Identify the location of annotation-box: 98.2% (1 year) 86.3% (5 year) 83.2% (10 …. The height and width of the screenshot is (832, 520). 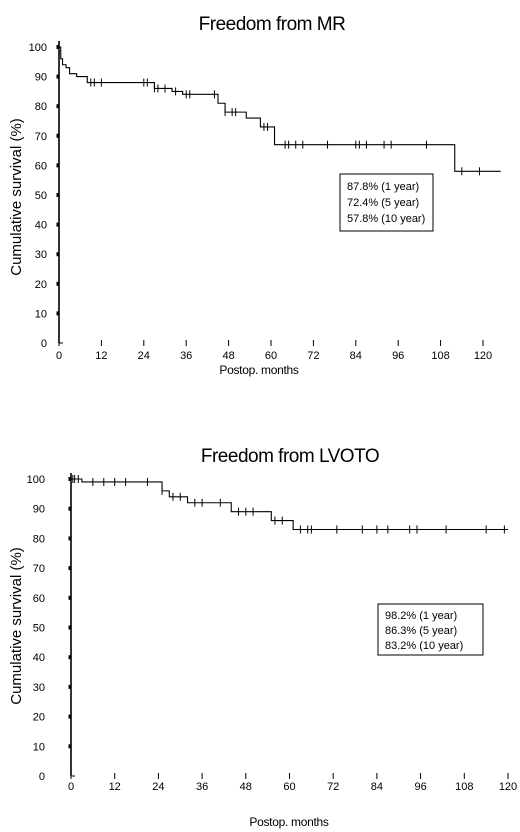
(430, 629).